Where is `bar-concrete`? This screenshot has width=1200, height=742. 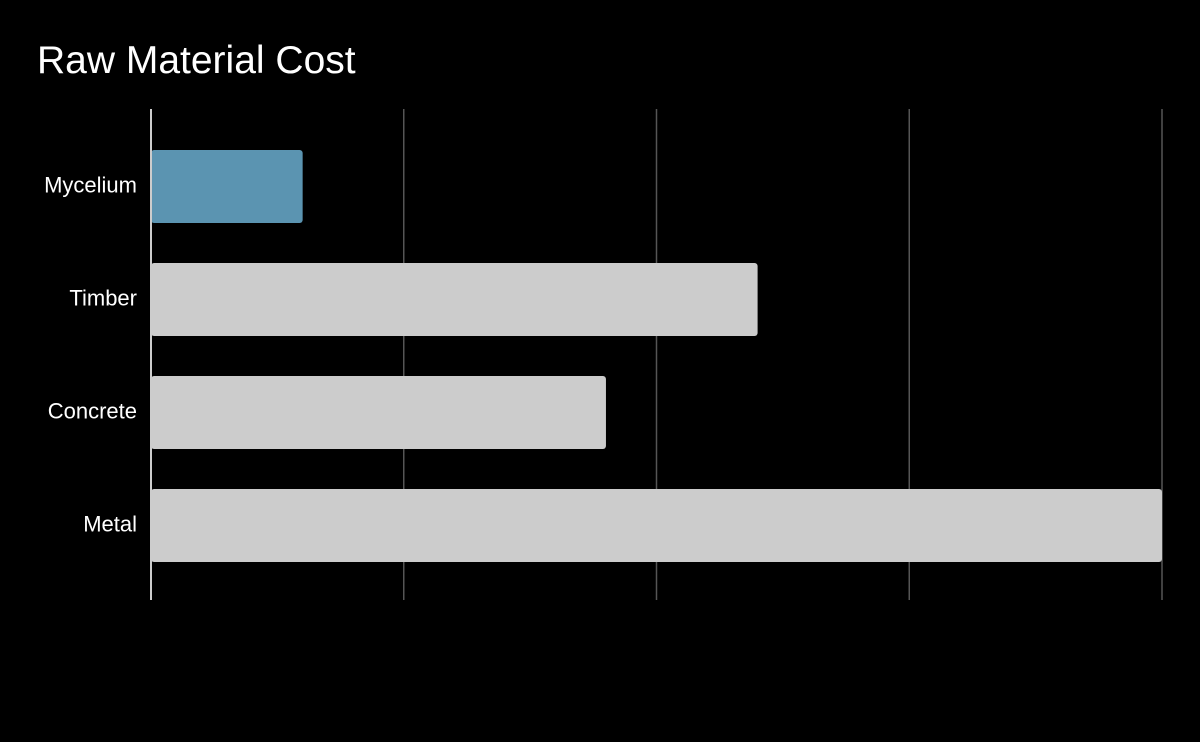 bar-concrete is located at coordinates (378, 412).